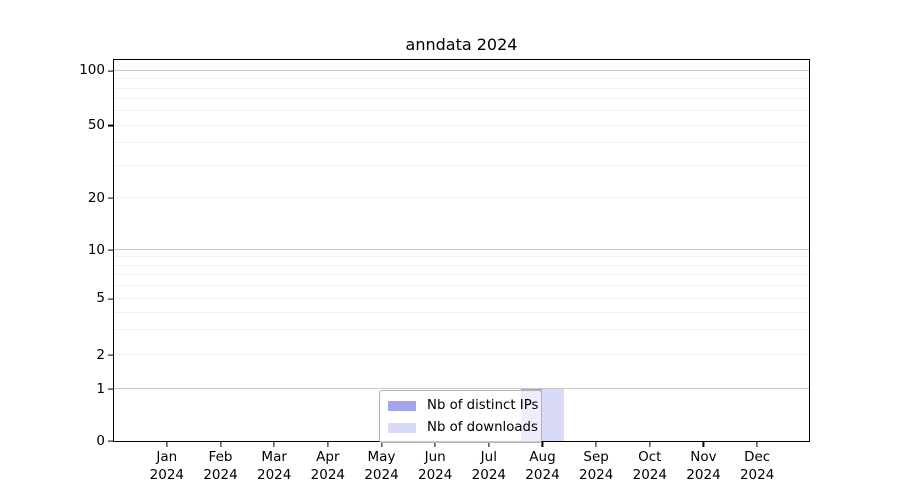  I want to click on legend-label: Nb of downloads, so click(482, 427).